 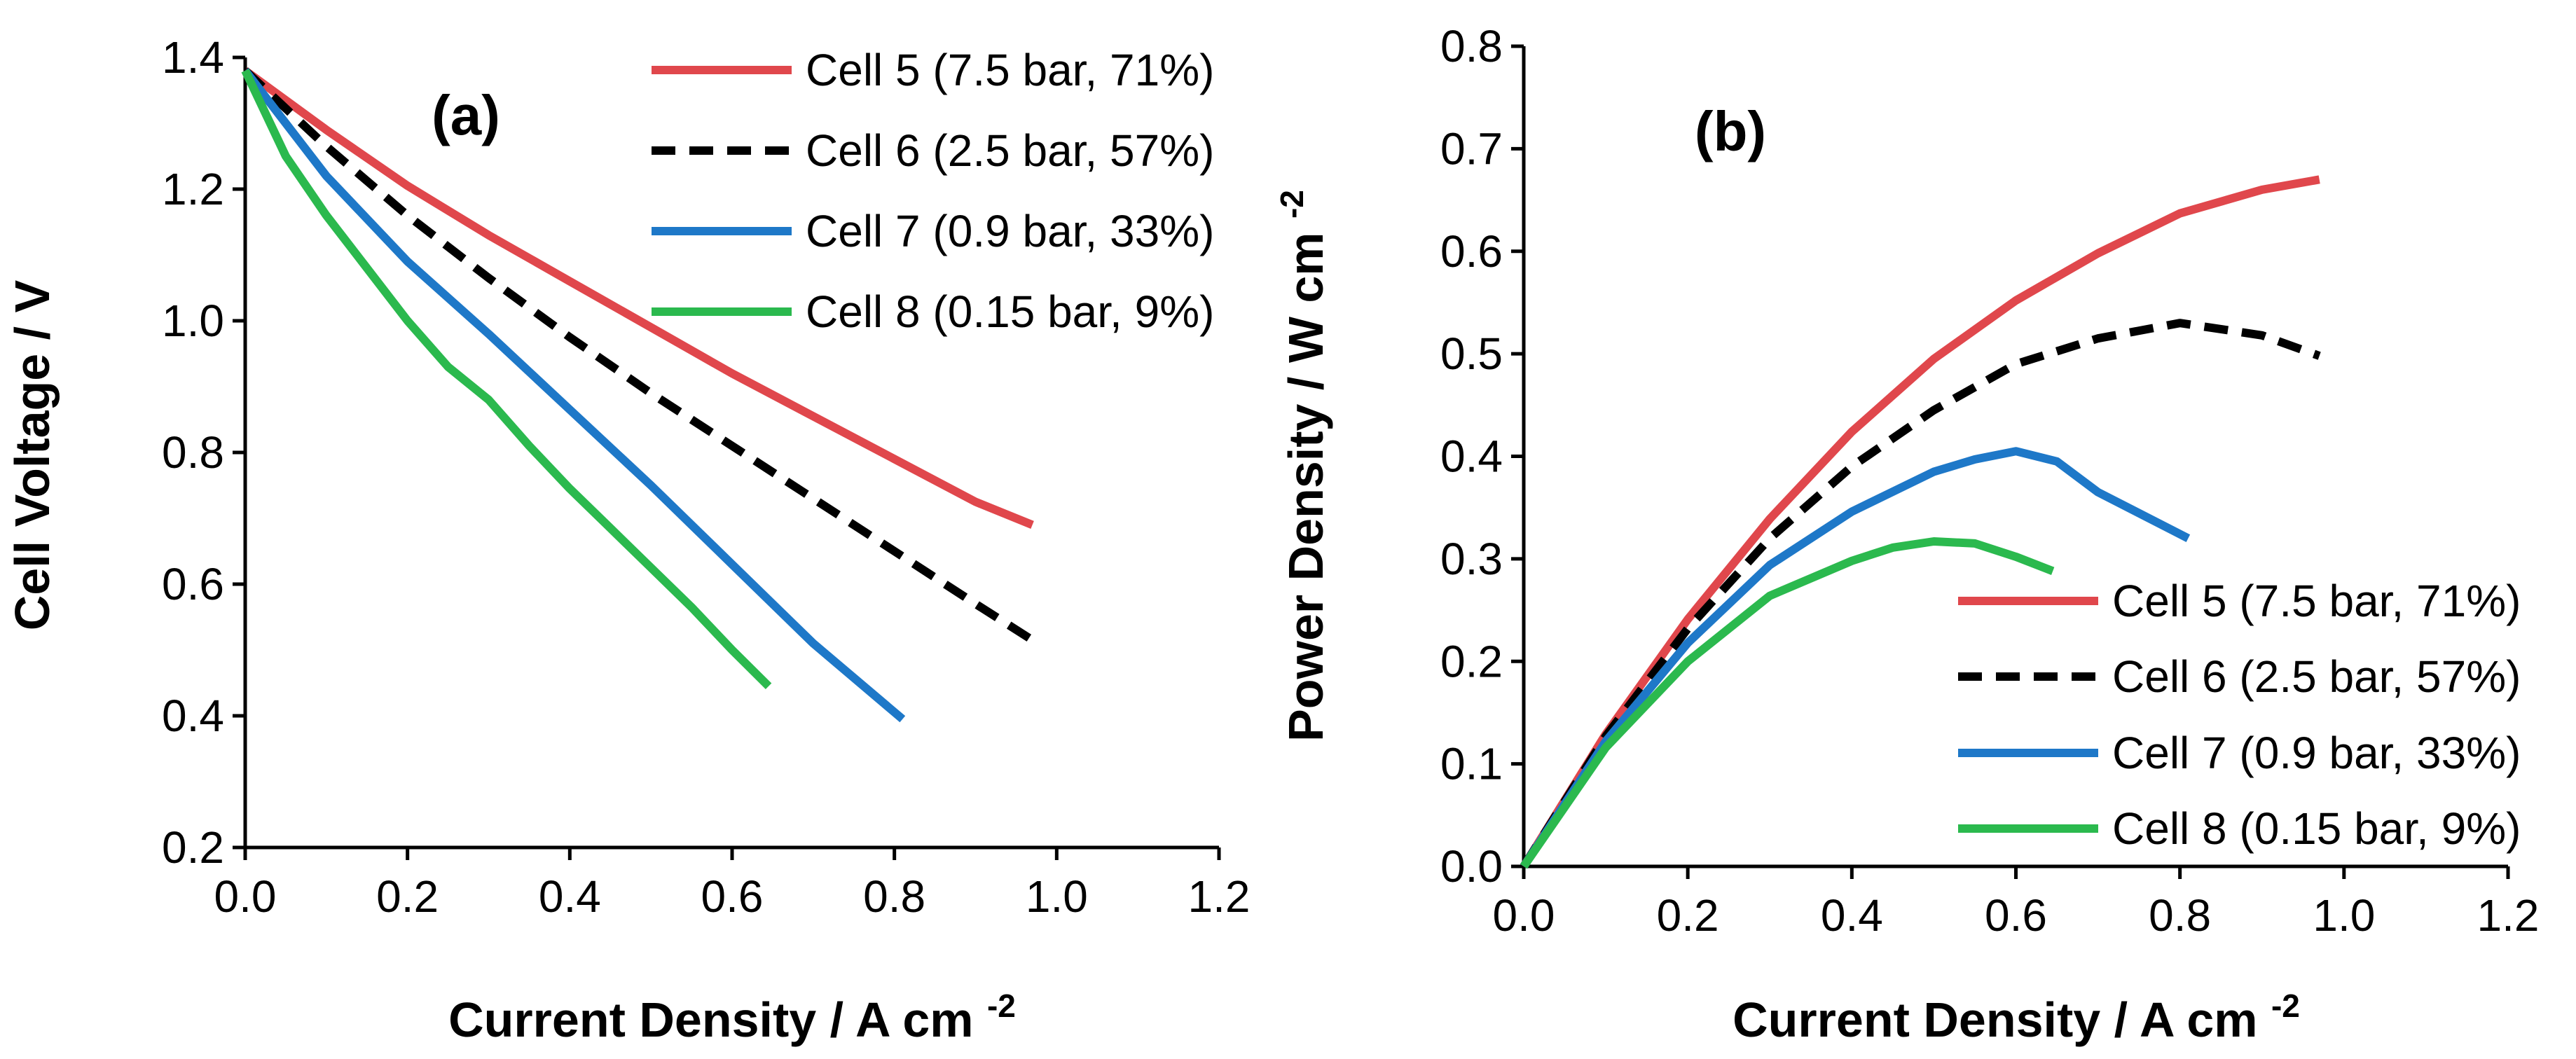 What do you see at coordinates (32, 454) in the screenshot?
I see `y-axis-label: Cell Voltage / V` at bounding box center [32, 454].